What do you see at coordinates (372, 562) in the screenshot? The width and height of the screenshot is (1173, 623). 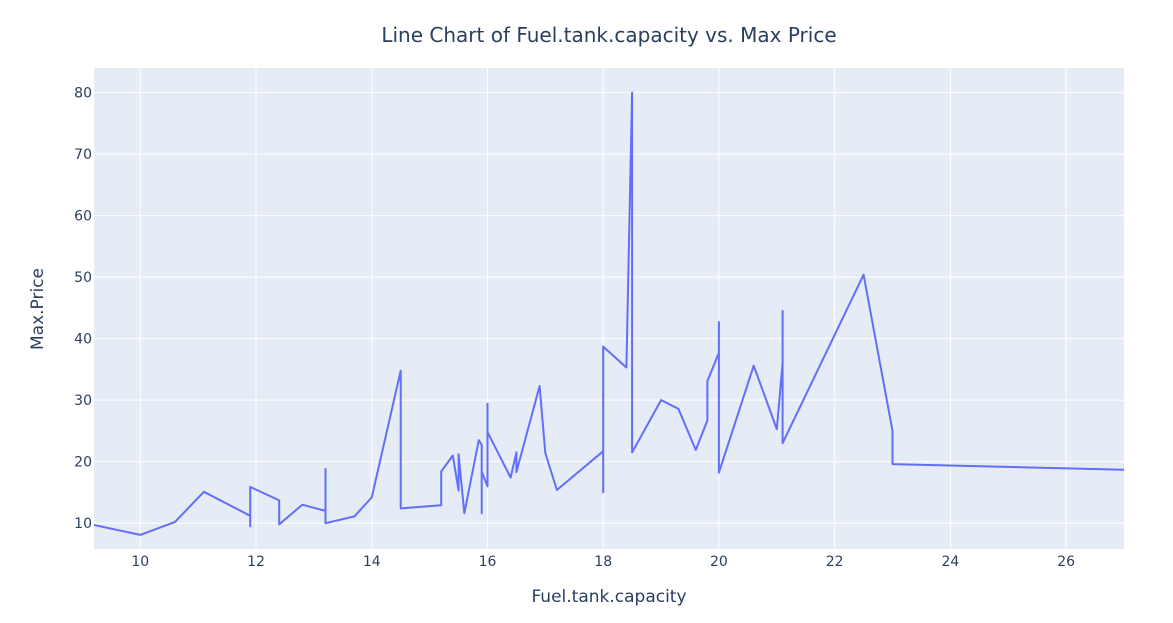 I see `x-tick-label: 14` at bounding box center [372, 562].